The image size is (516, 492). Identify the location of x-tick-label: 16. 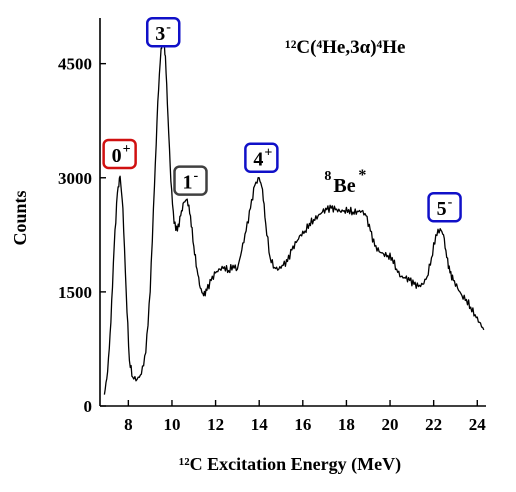
(302, 424).